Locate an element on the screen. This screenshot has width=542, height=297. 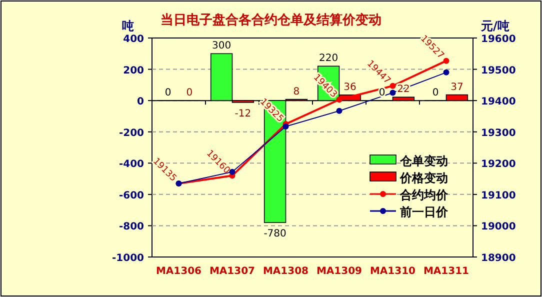
y2-tick-label: 19000 is located at coordinates (498, 227).